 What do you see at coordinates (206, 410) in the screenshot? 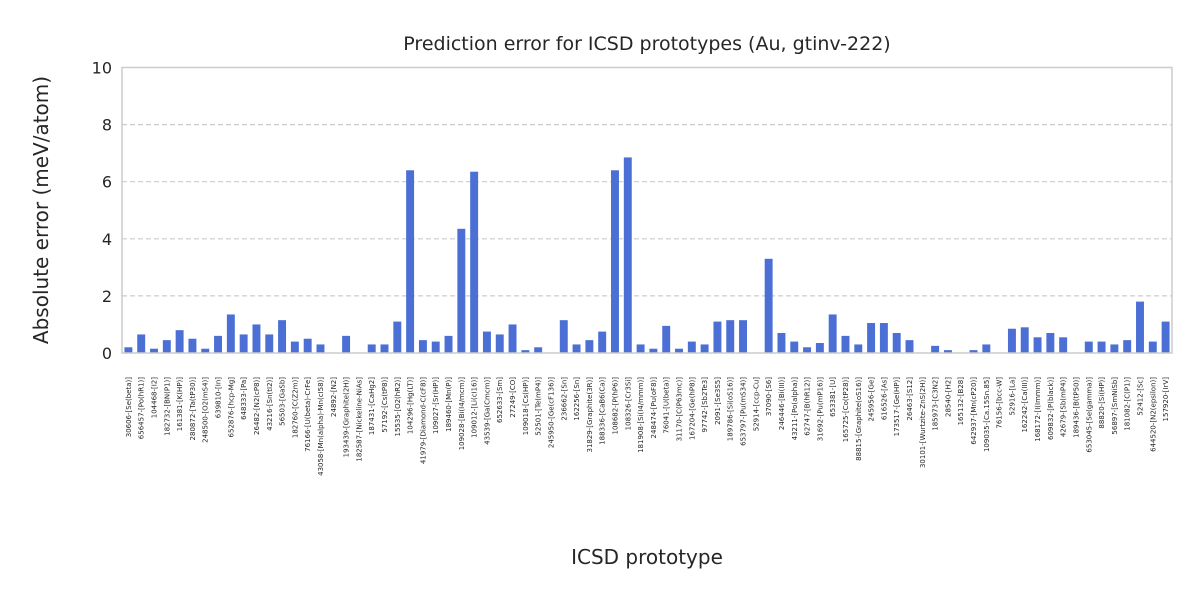
I see `x-tick-label: 248500-[O2(mS4)]` at bounding box center [206, 410].